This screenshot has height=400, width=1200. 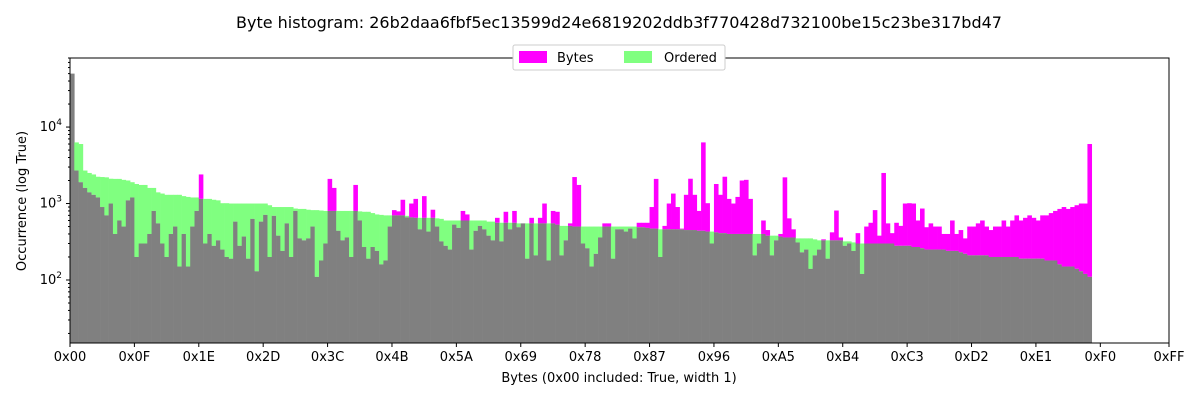 What do you see at coordinates (521, 357) in the screenshot?
I see `x-tick-label: 0x69` at bounding box center [521, 357].